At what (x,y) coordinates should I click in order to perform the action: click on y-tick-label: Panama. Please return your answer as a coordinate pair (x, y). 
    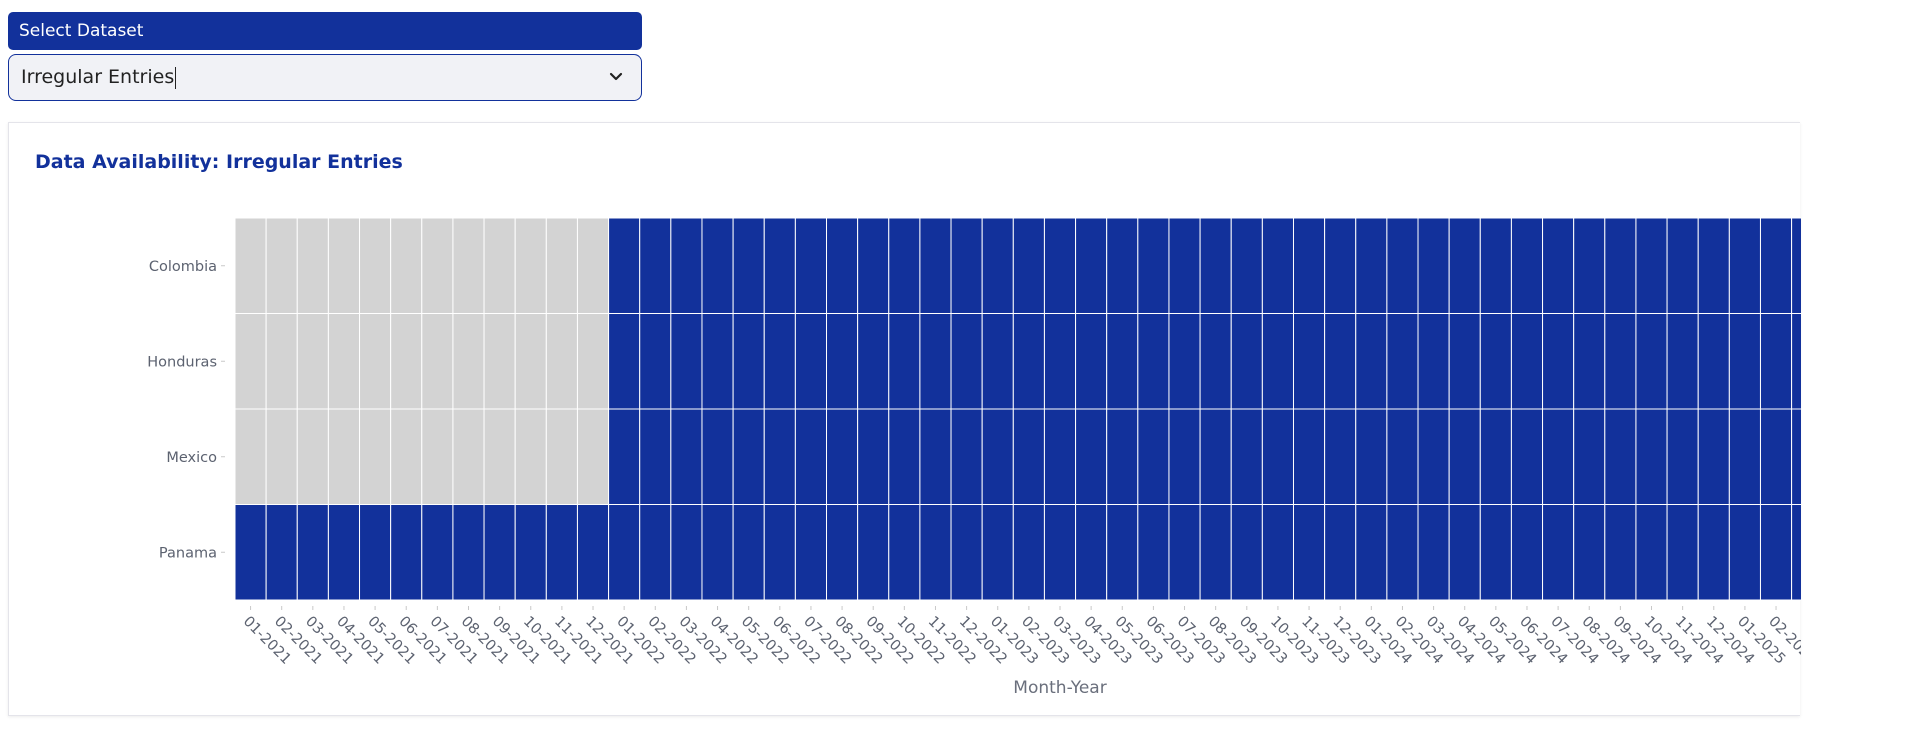
    Looking at the image, I should click on (188, 553).